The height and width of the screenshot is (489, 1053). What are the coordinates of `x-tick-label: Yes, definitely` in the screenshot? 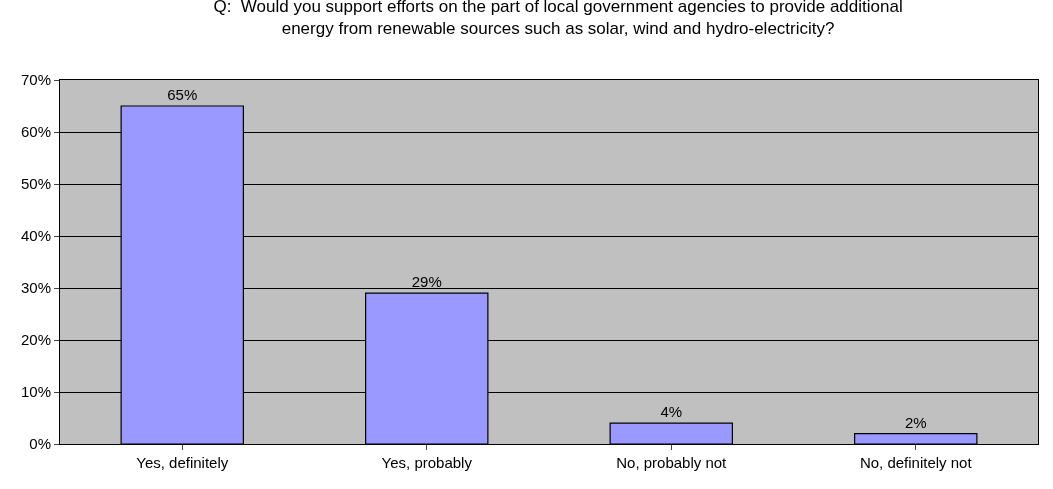 It's located at (182, 462).